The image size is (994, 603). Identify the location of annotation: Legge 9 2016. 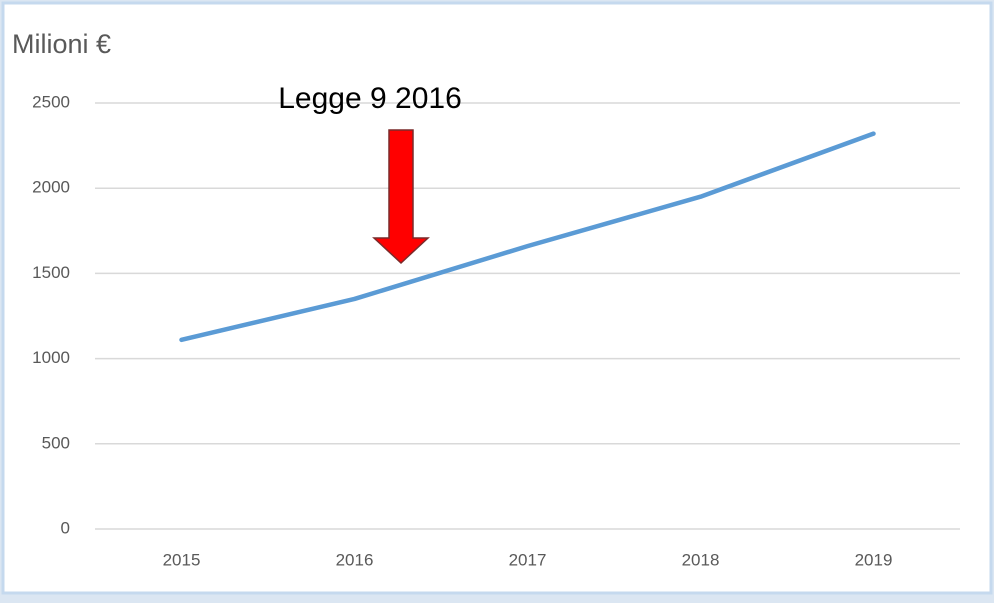
(370, 98).